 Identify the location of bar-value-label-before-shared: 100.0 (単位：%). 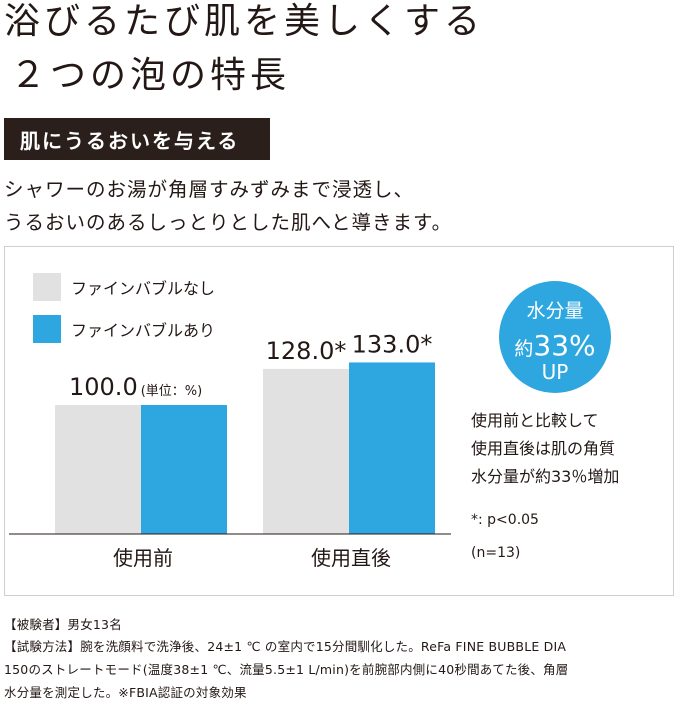
(135, 387).